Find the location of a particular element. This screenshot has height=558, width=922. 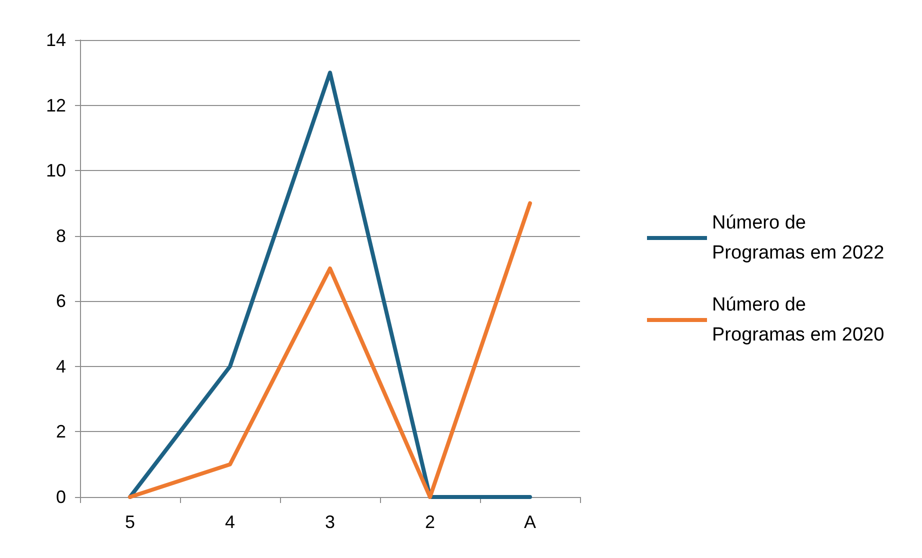

x-tick-label: 2 is located at coordinates (430, 522).